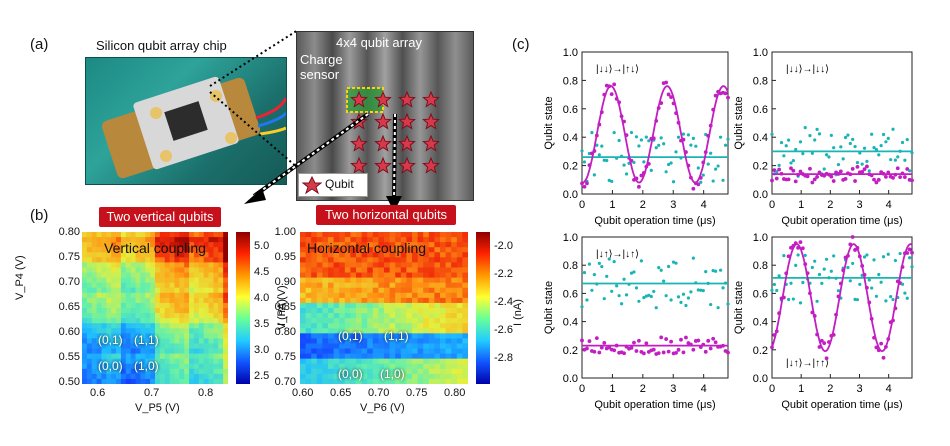 Image resolution: width=950 pixels, height=446 pixels. What do you see at coordinates (760, 323) in the screenshot?
I see `y-tick-label: 0.4` at bounding box center [760, 323].